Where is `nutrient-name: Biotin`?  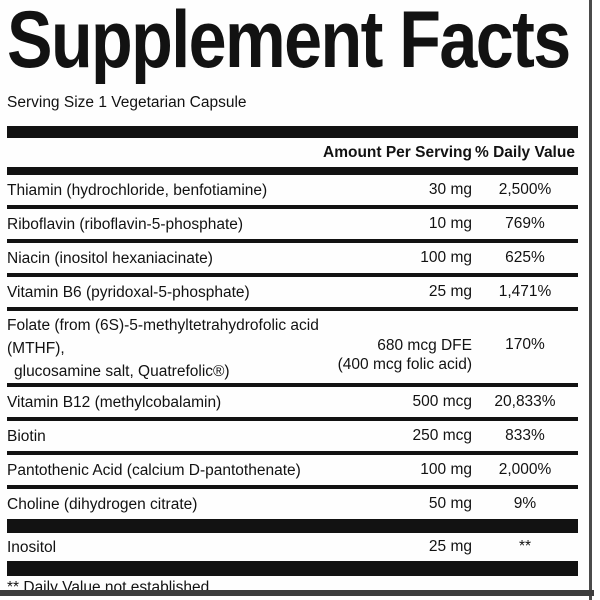 nutrient-name: Biotin is located at coordinates (26, 436).